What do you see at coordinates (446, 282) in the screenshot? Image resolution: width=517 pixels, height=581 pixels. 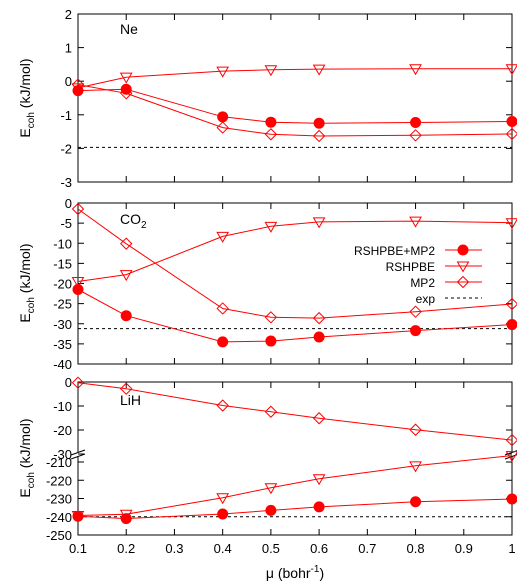 I see `legend-entry-mp2: MP2` at bounding box center [446, 282].